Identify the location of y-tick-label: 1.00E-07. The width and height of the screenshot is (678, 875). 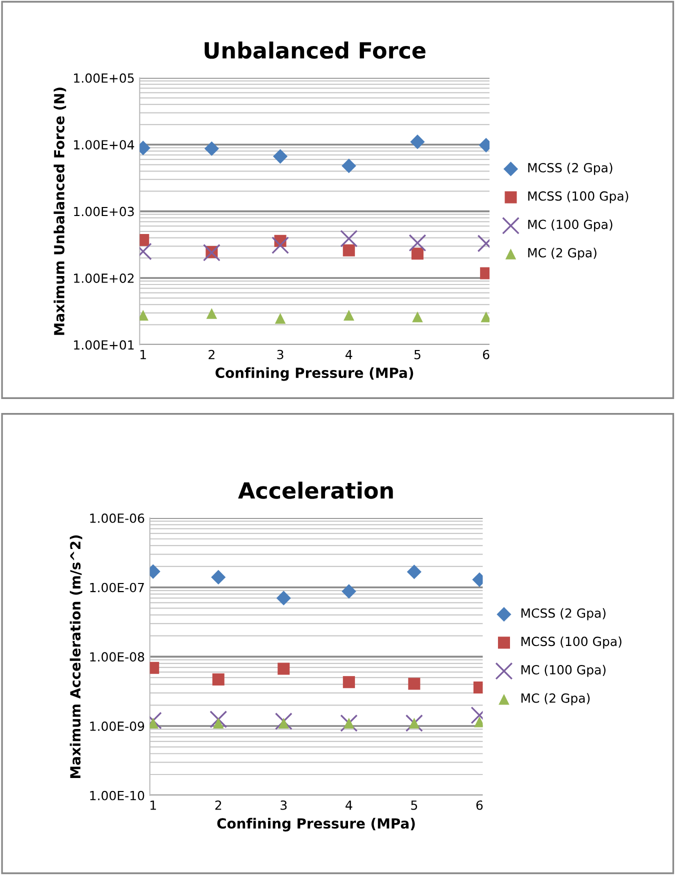
(117, 587).